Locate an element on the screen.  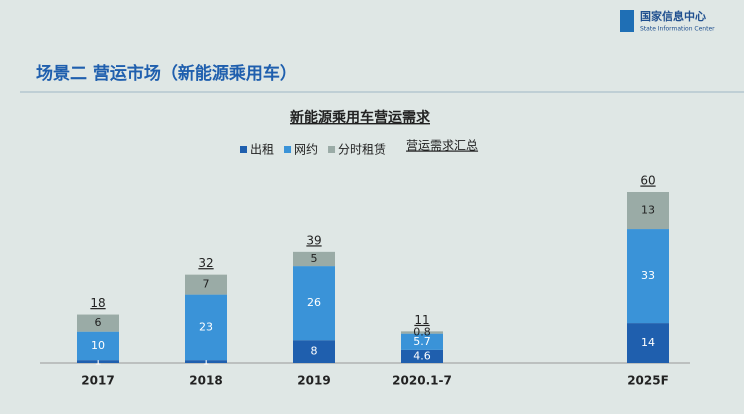
value-label: 10 is located at coordinates (98, 345).